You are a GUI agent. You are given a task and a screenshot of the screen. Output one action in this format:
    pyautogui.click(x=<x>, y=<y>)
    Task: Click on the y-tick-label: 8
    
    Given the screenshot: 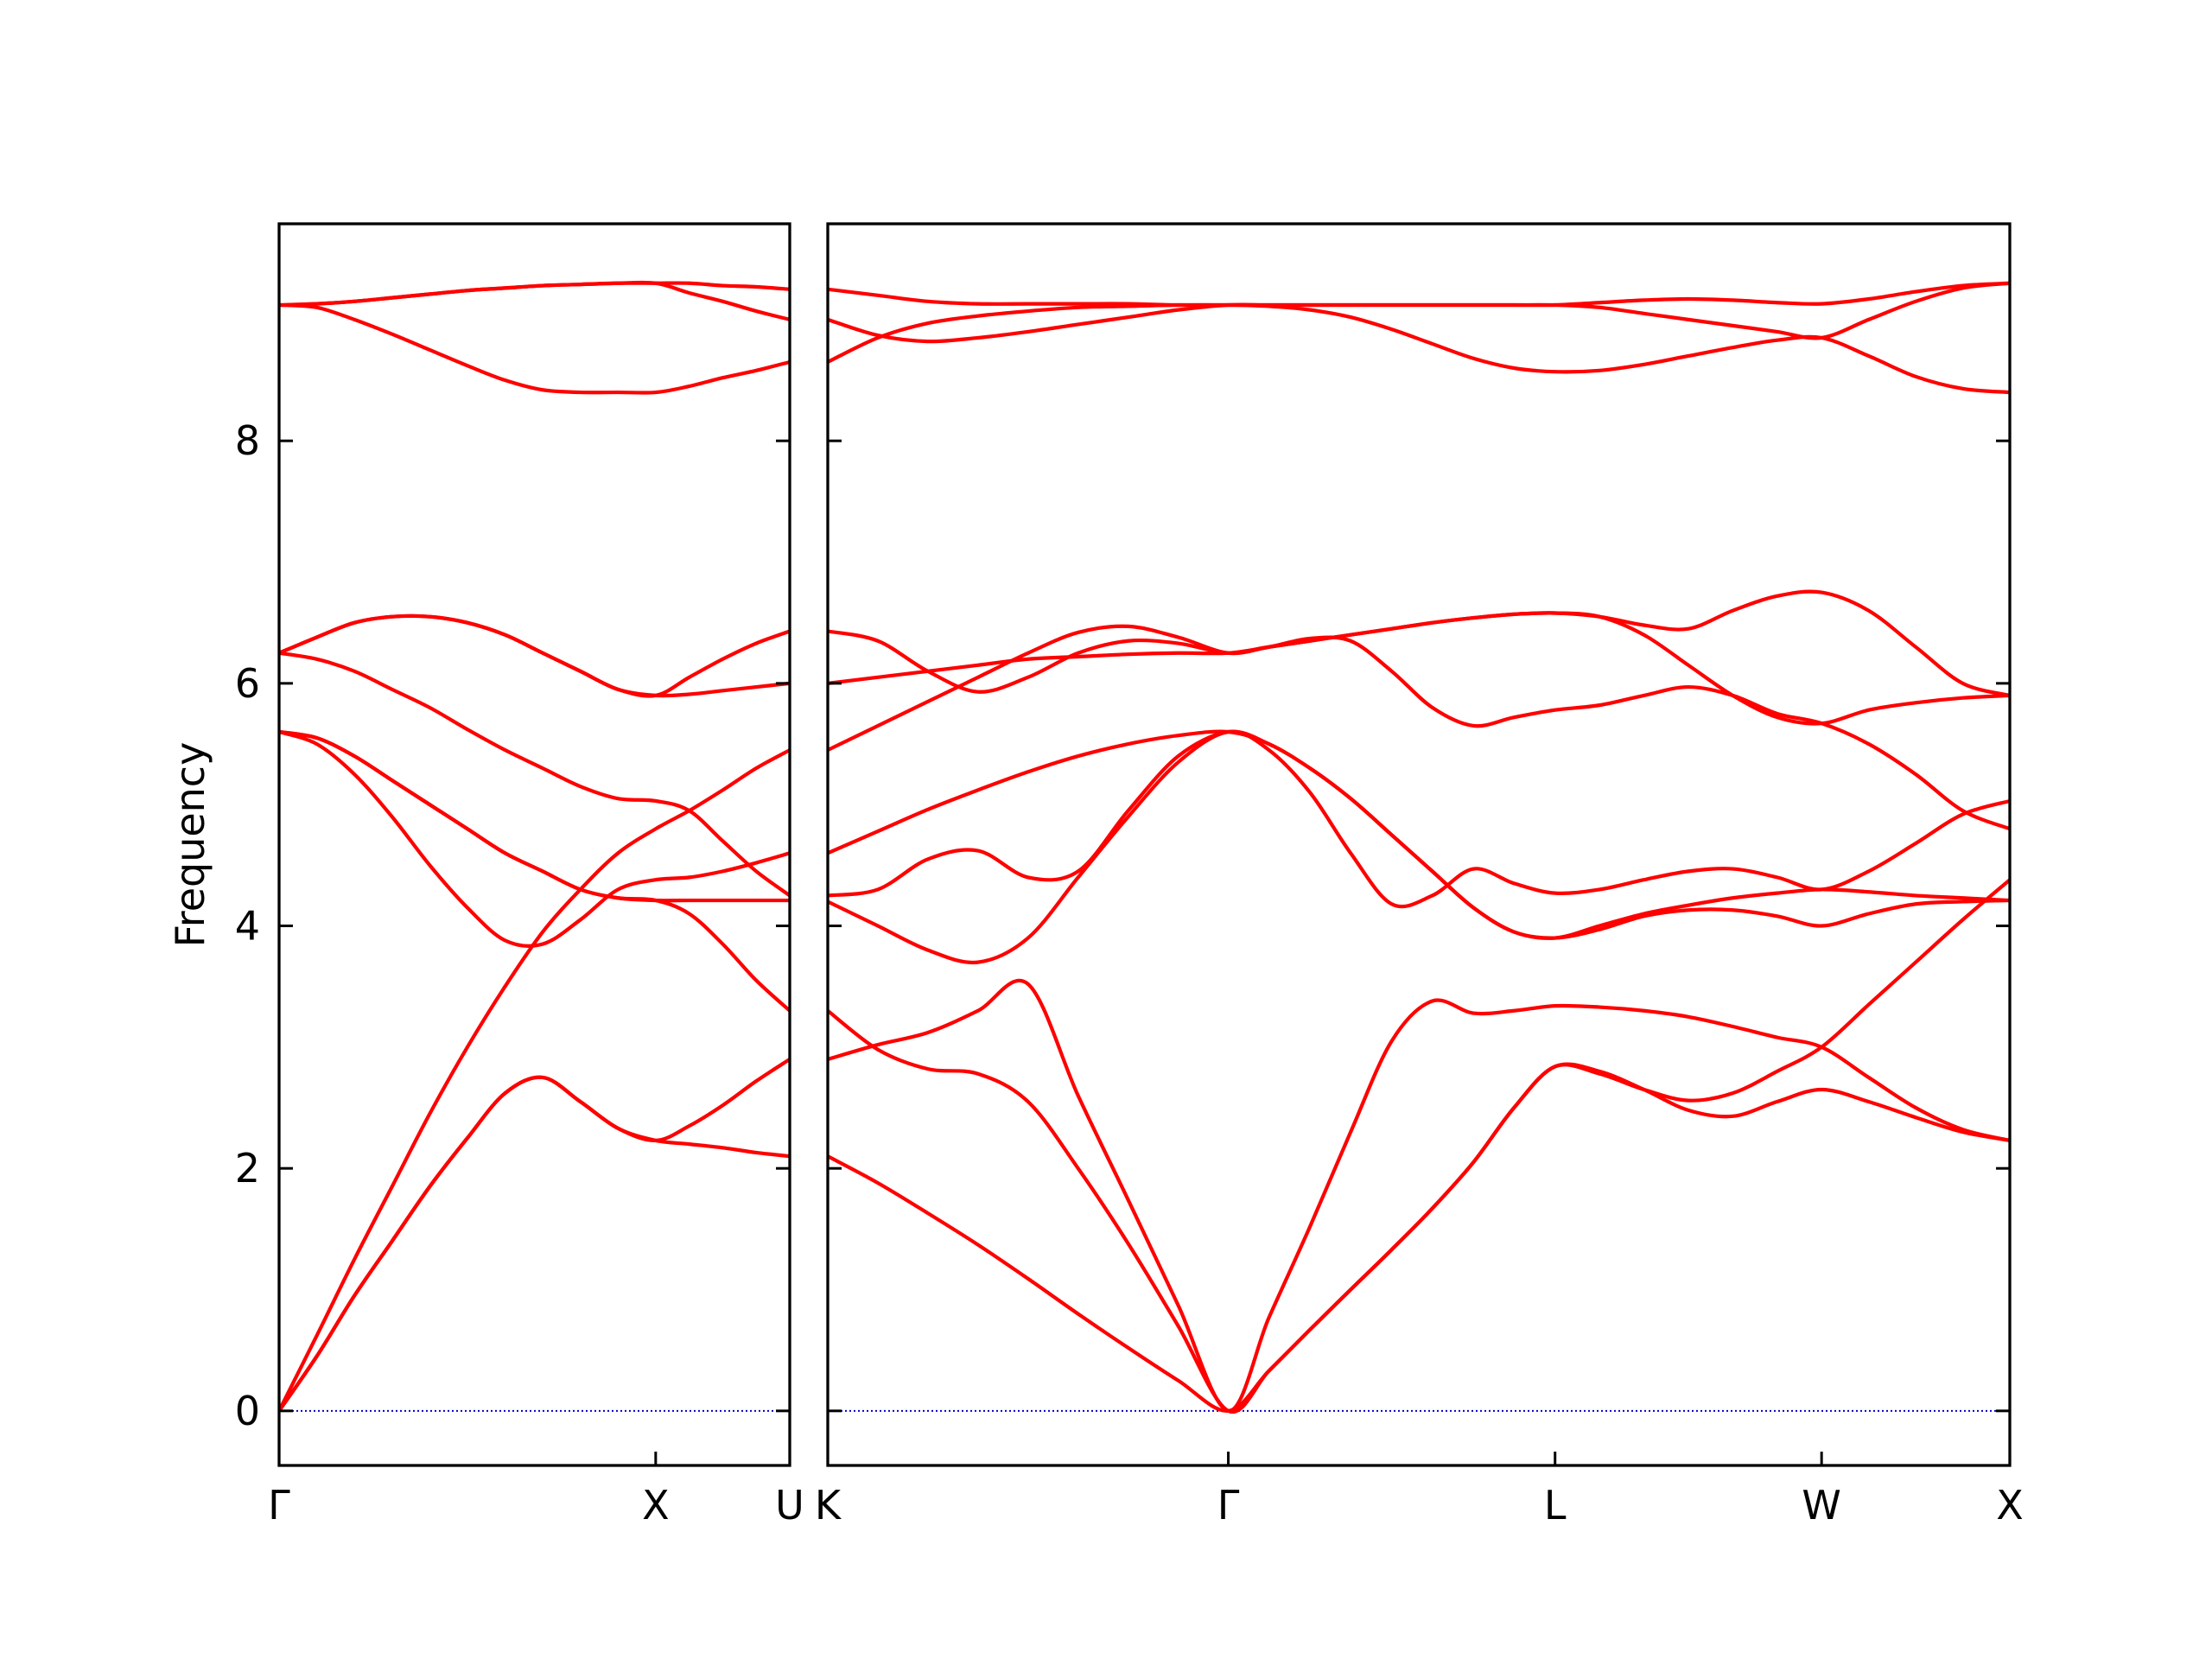 What is the action you would take?
    pyautogui.click(x=247, y=440)
    